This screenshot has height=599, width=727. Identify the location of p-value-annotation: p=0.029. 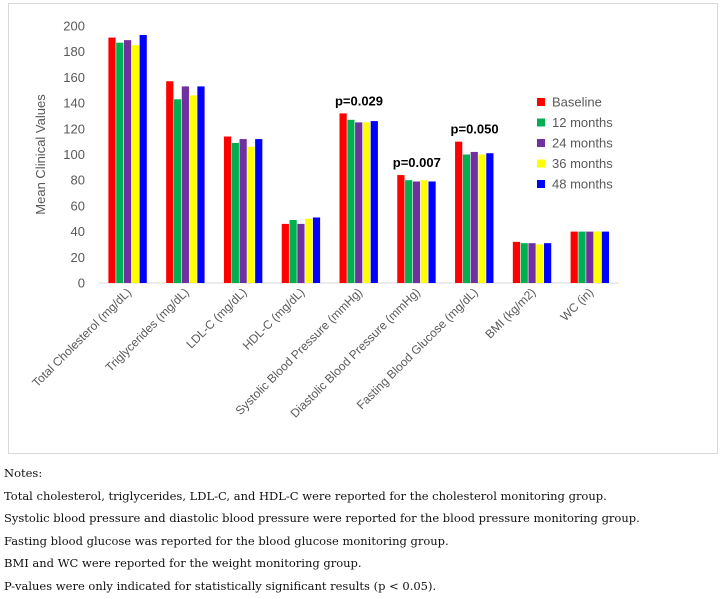
(359, 100).